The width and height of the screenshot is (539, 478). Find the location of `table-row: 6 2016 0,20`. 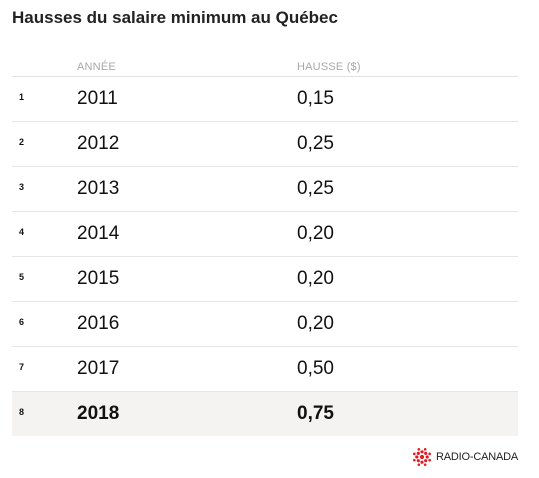

table-row: 6 2016 0,20 is located at coordinates (265, 324).